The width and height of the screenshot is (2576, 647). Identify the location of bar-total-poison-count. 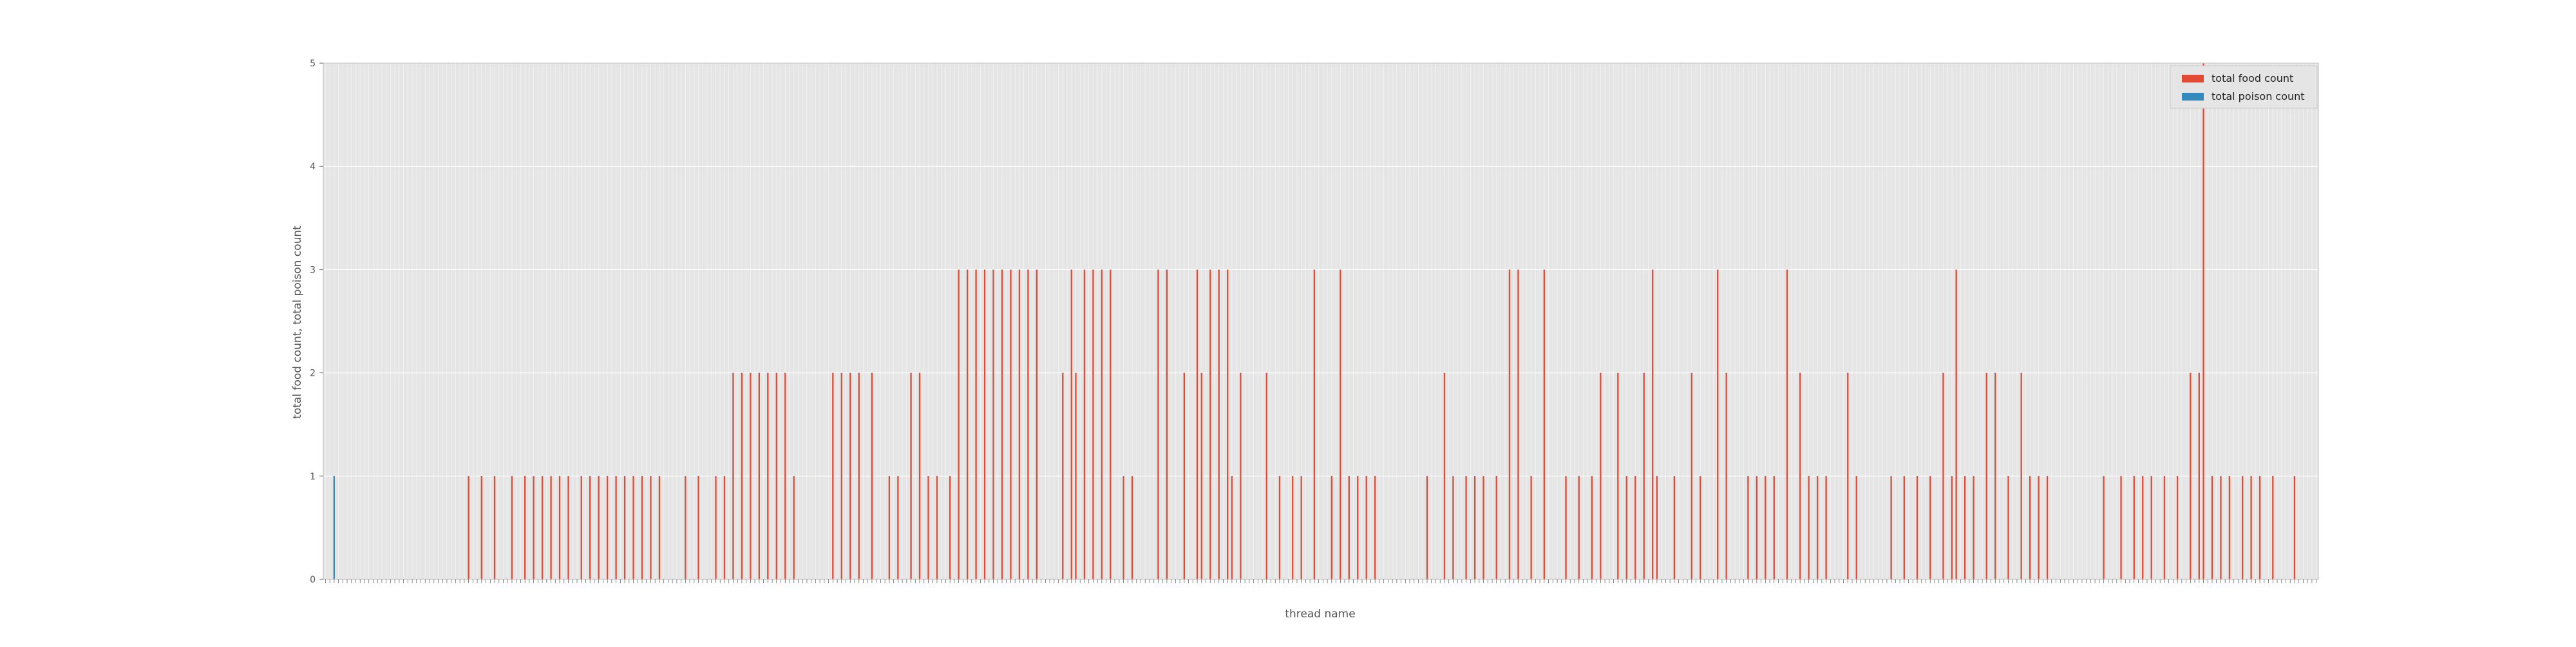
(334, 527).